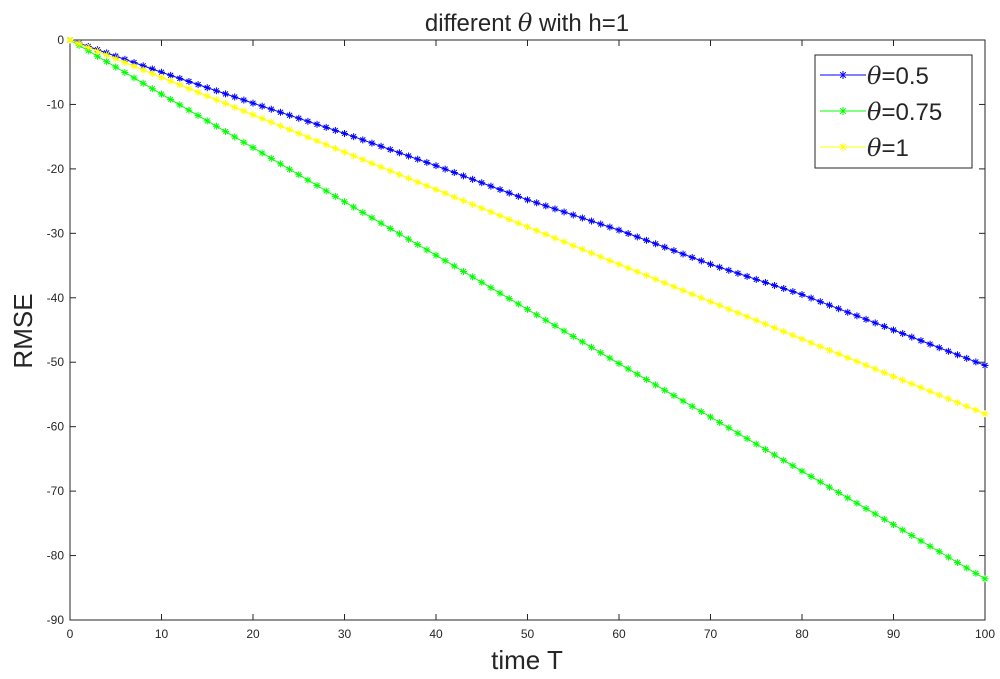 The height and width of the screenshot is (679, 1000). What do you see at coordinates (898, 76) in the screenshot?
I see `legend-label: θ=0.5` at bounding box center [898, 76].